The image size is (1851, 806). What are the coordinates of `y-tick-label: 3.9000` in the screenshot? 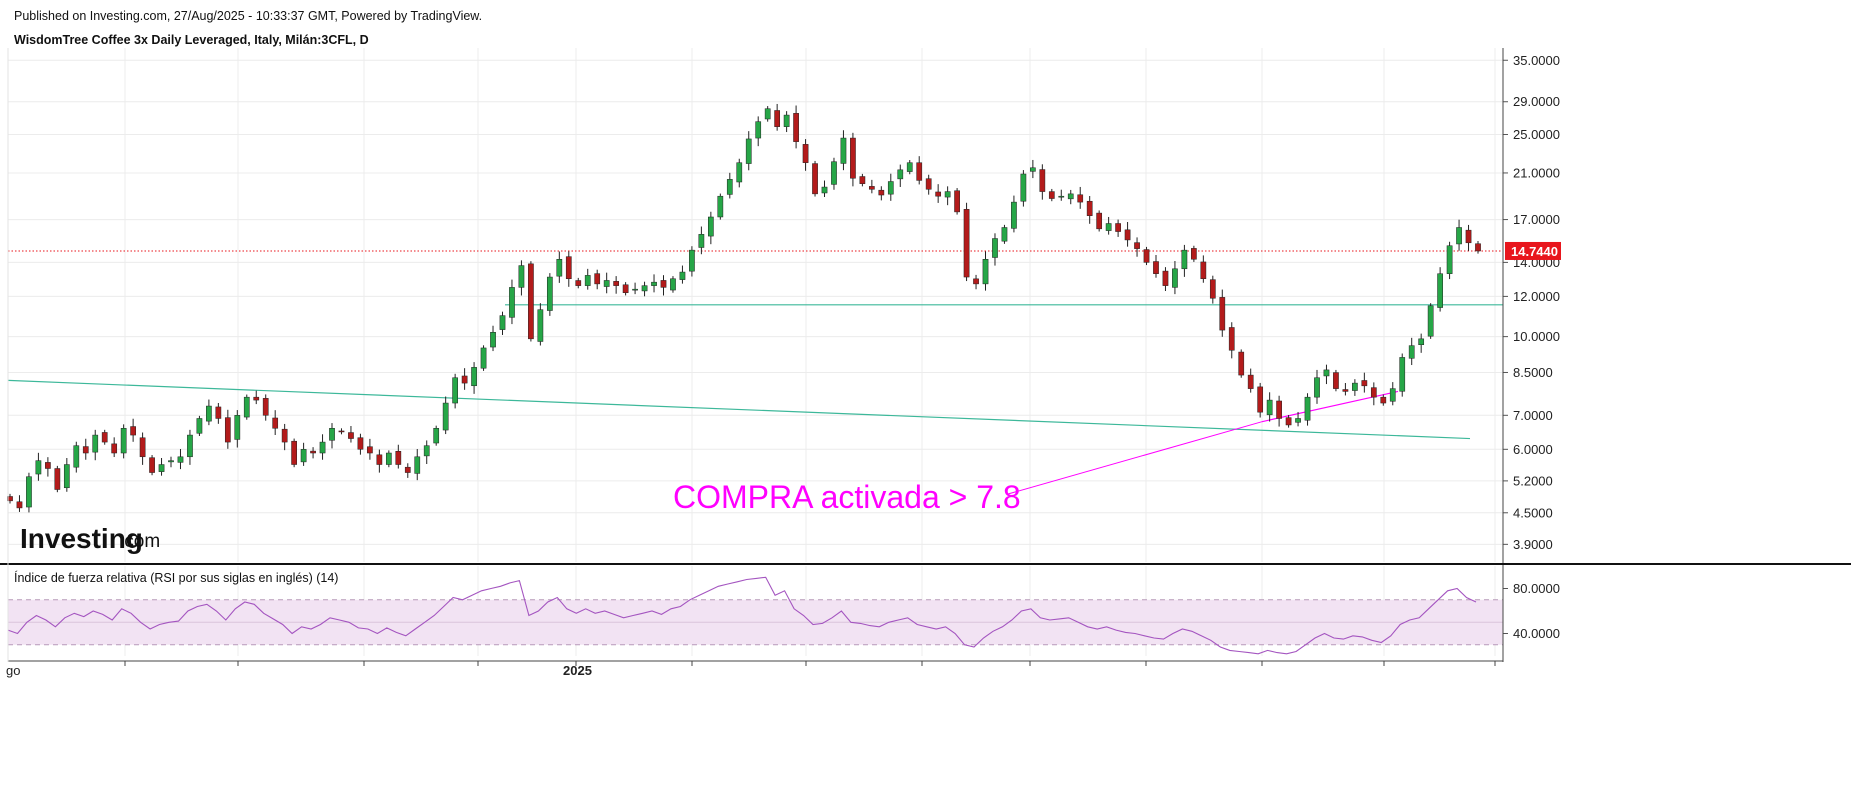 It's located at (1533, 544).